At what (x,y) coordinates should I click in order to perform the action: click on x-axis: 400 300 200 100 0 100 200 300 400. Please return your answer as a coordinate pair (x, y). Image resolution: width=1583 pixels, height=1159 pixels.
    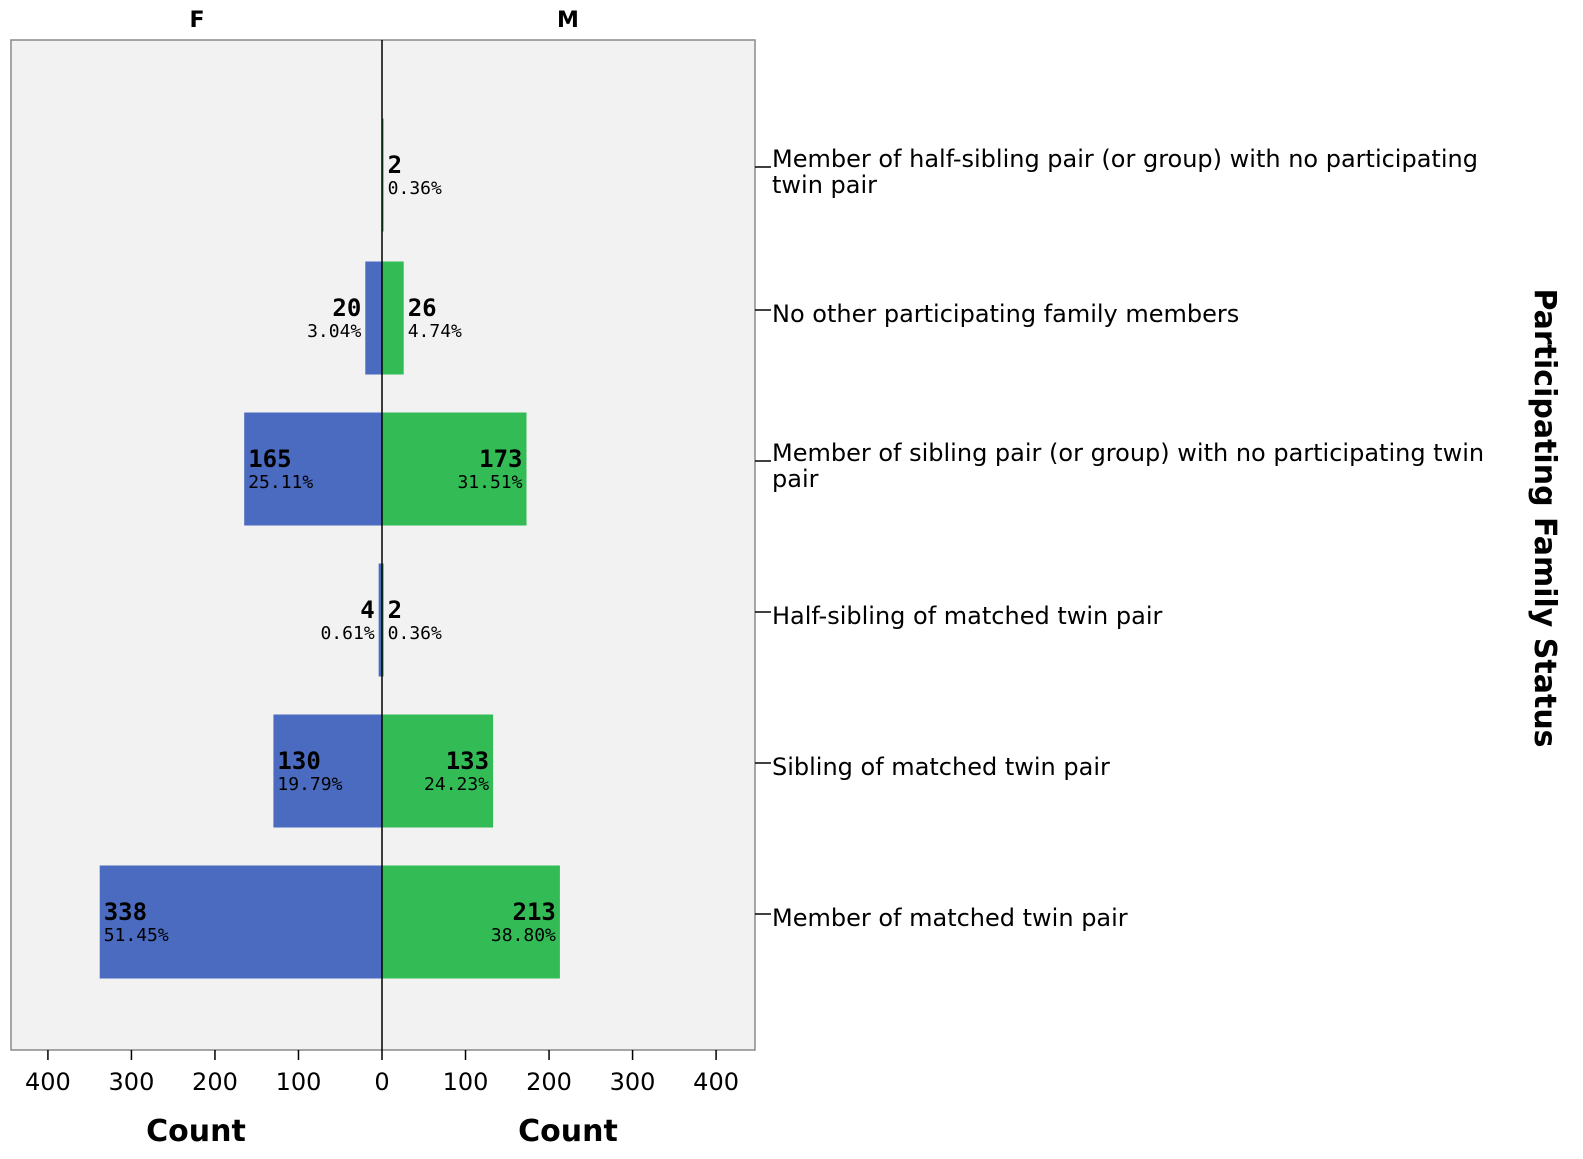
    Looking at the image, I should click on (382, 1073).